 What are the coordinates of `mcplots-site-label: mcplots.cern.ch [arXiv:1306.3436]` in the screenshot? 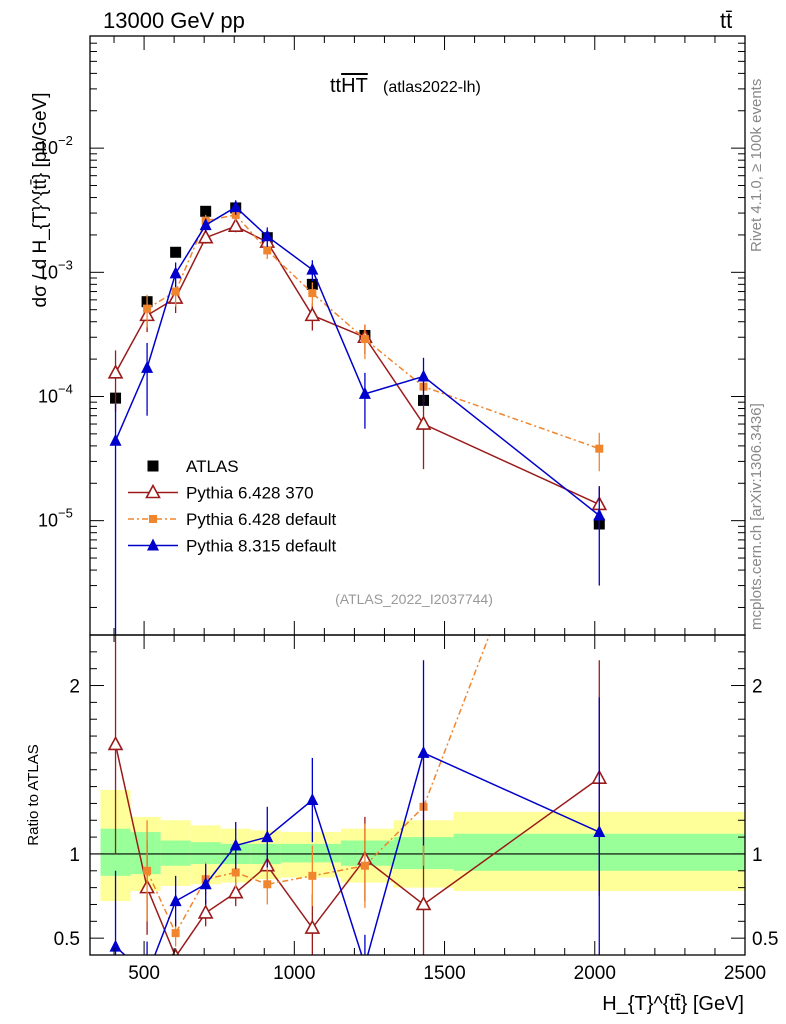 It's located at (756, 516).